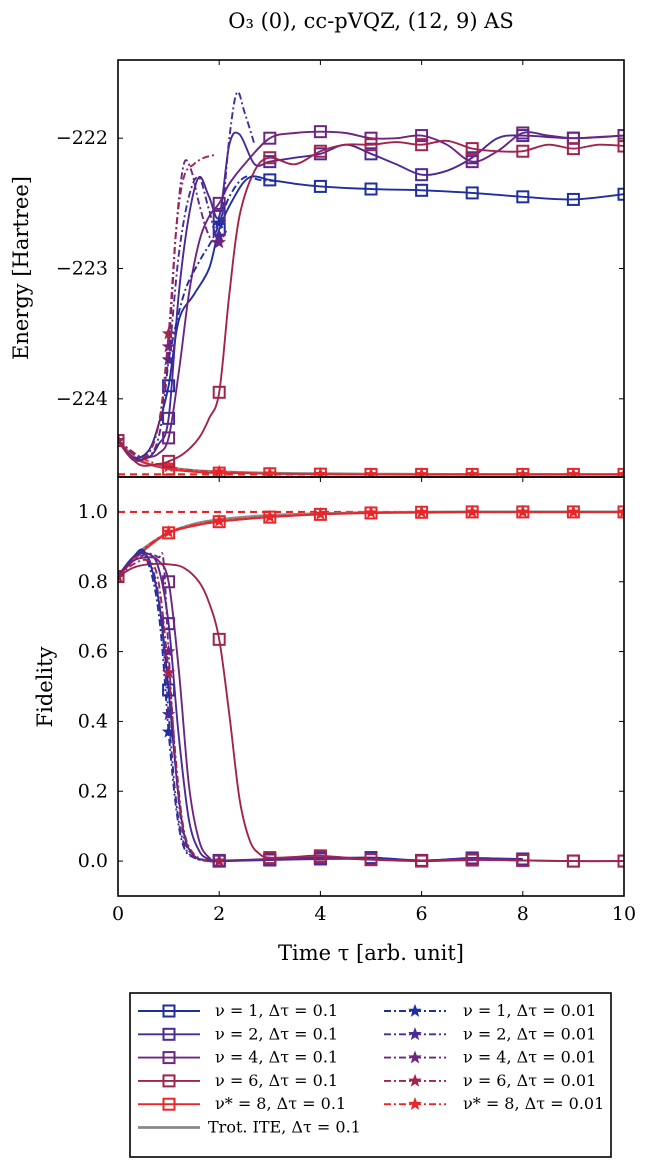 The image size is (645, 1160). I want to click on legend-label: ν = 6, Δτ = 0.1, so click(276, 1080).